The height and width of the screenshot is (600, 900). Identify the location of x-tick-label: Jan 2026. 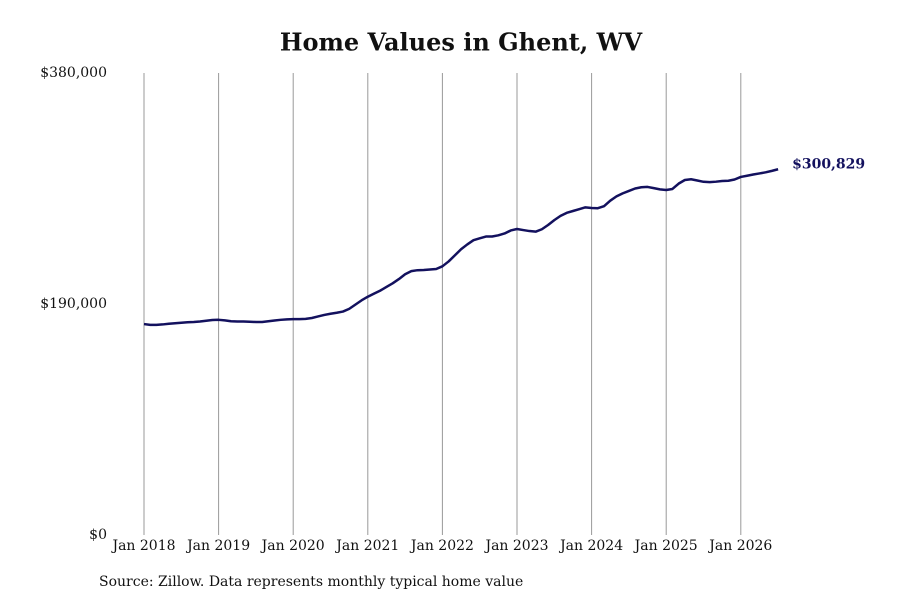
(739, 546).